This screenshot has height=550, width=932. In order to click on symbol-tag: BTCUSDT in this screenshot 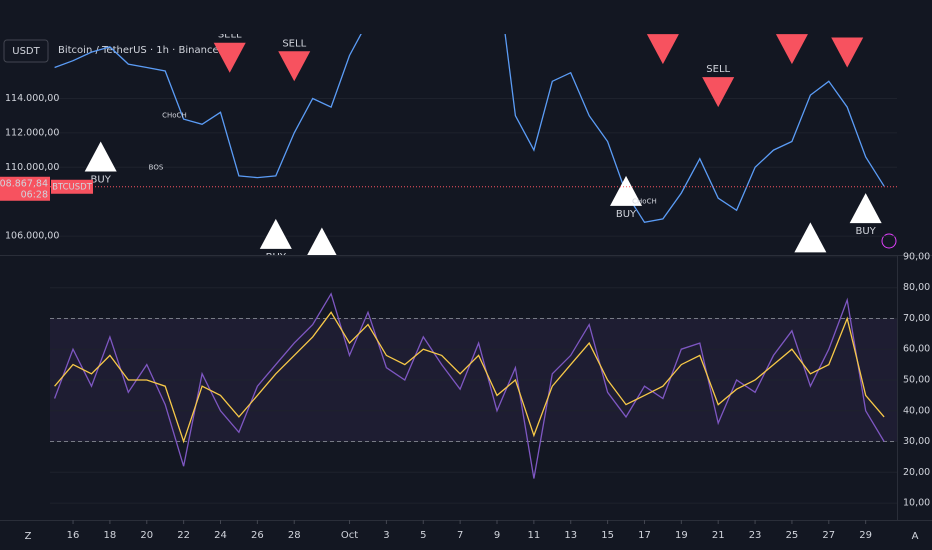, I will do `click(72, 187)`.